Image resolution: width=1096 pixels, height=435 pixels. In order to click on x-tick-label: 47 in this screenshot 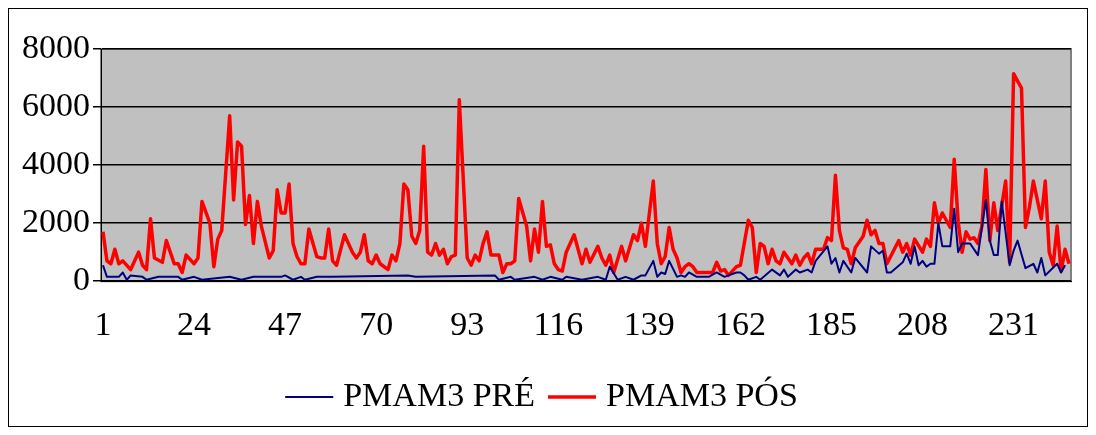, I will do `click(285, 323)`.